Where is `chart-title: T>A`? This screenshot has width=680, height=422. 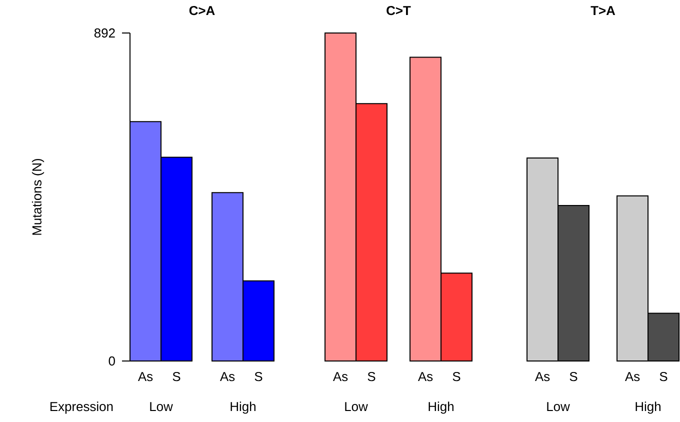 chart-title: T>A is located at coordinates (603, 11).